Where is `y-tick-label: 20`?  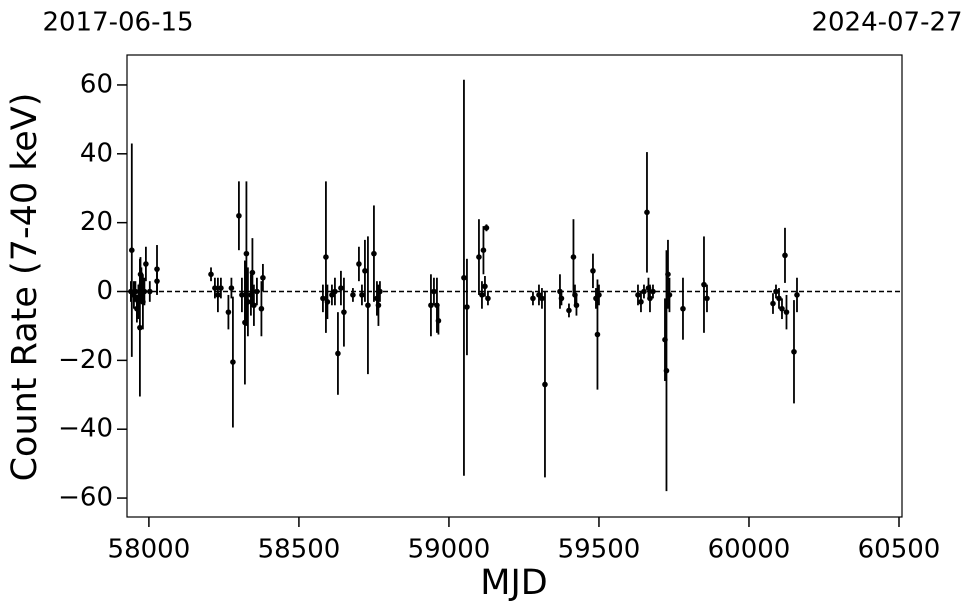 y-tick-label: 20 is located at coordinates (96, 222).